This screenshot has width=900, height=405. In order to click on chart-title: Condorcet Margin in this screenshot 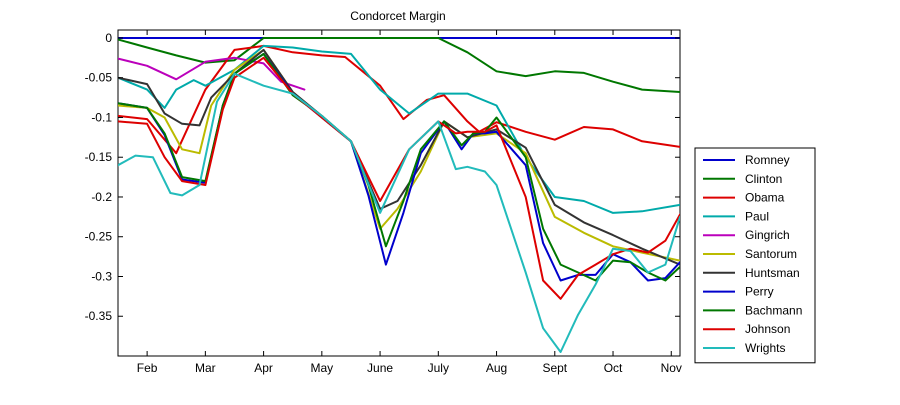, I will do `click(397, 16)`.